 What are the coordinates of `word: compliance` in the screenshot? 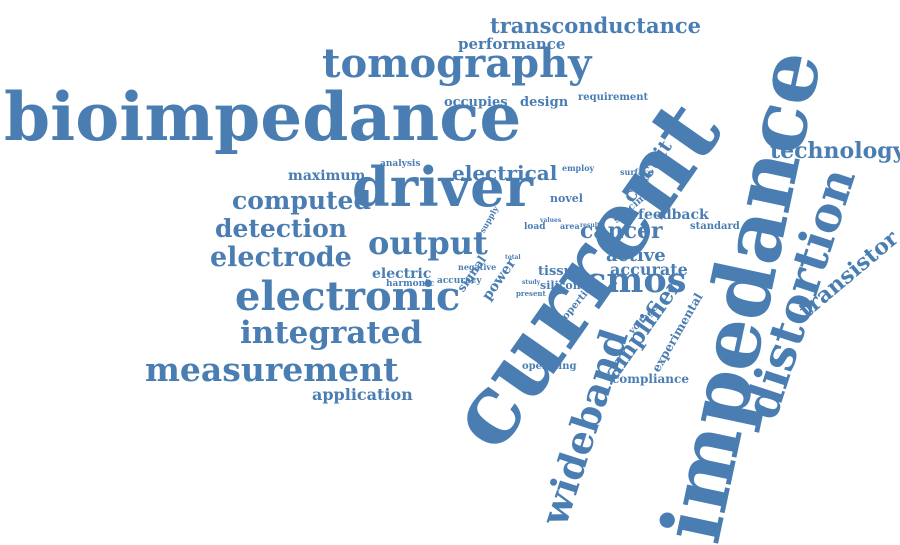 It's located at (650, 379).